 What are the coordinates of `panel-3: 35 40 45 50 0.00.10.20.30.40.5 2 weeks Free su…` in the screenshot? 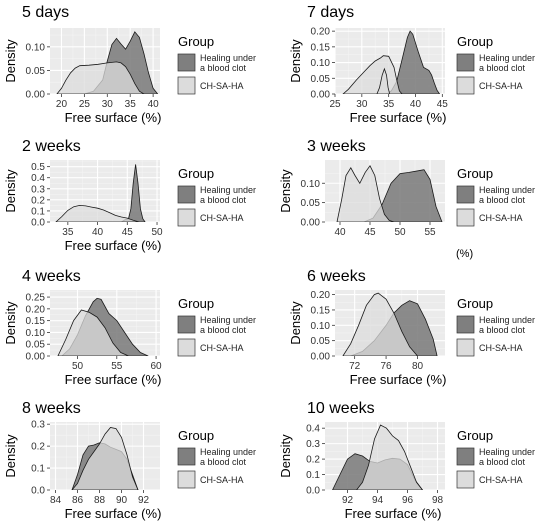 It's located at (129, 195).